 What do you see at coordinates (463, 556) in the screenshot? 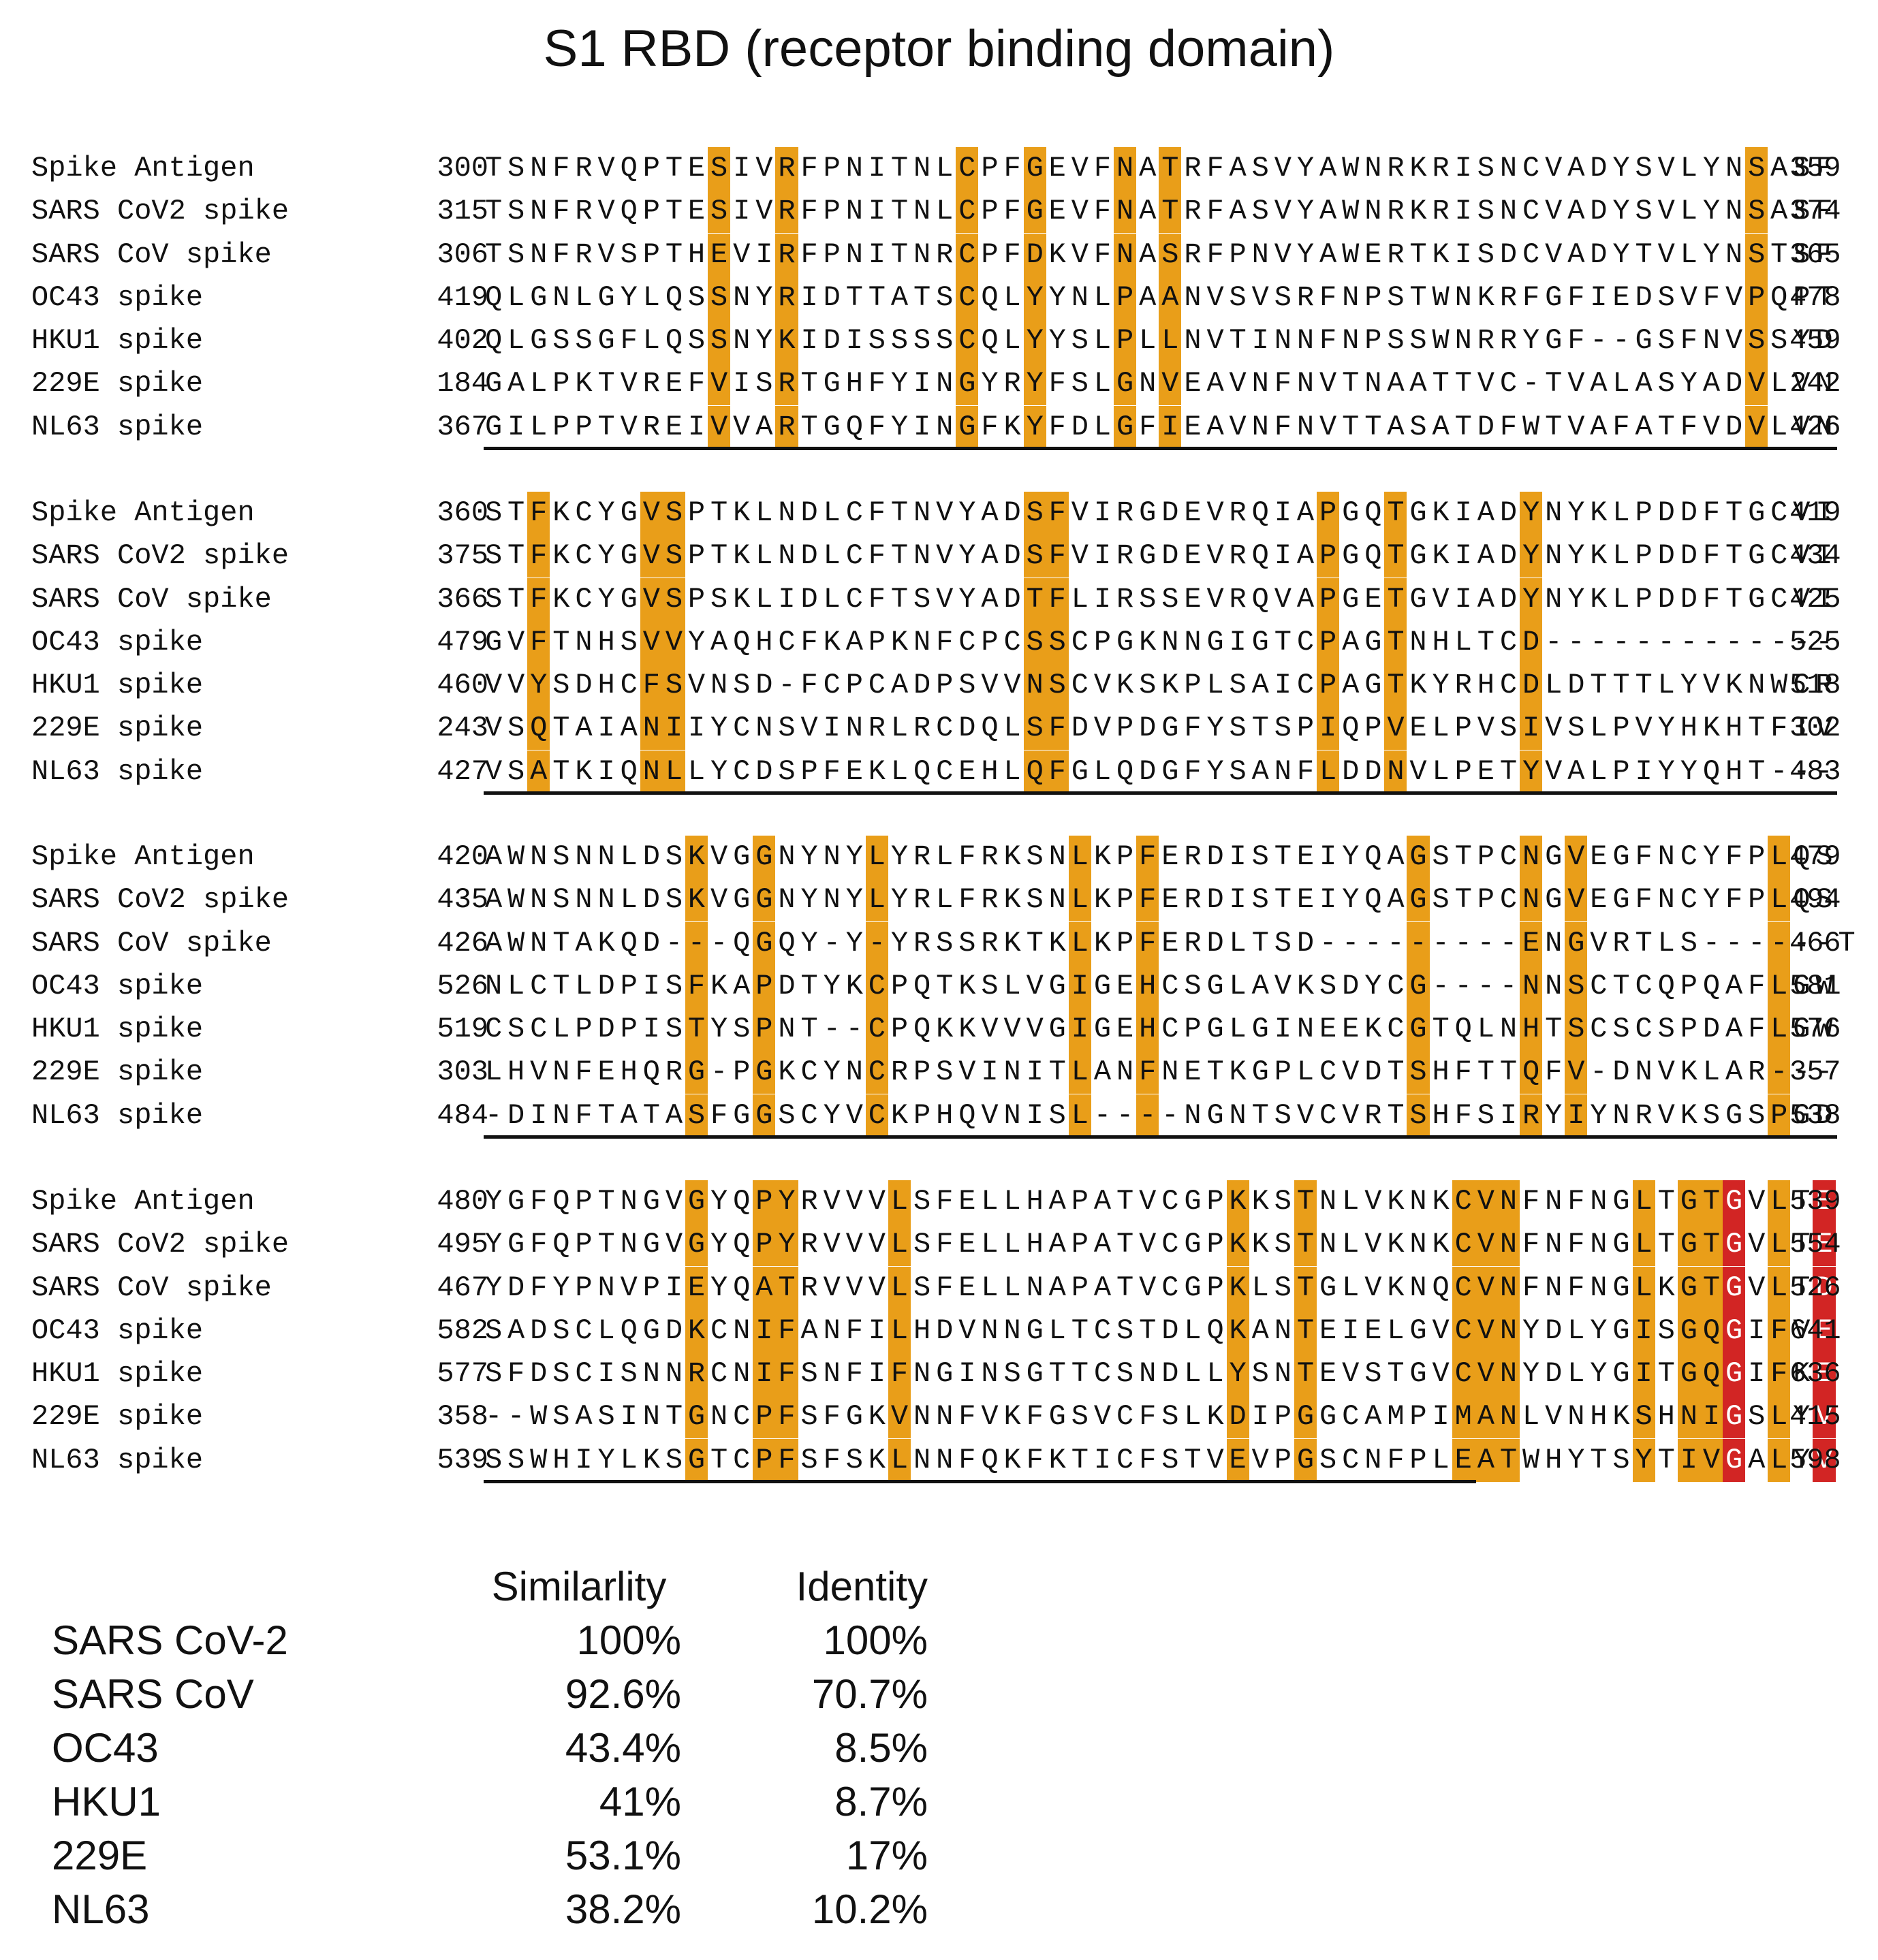
I see `start-position: 375` at bounding box center [463, 556].